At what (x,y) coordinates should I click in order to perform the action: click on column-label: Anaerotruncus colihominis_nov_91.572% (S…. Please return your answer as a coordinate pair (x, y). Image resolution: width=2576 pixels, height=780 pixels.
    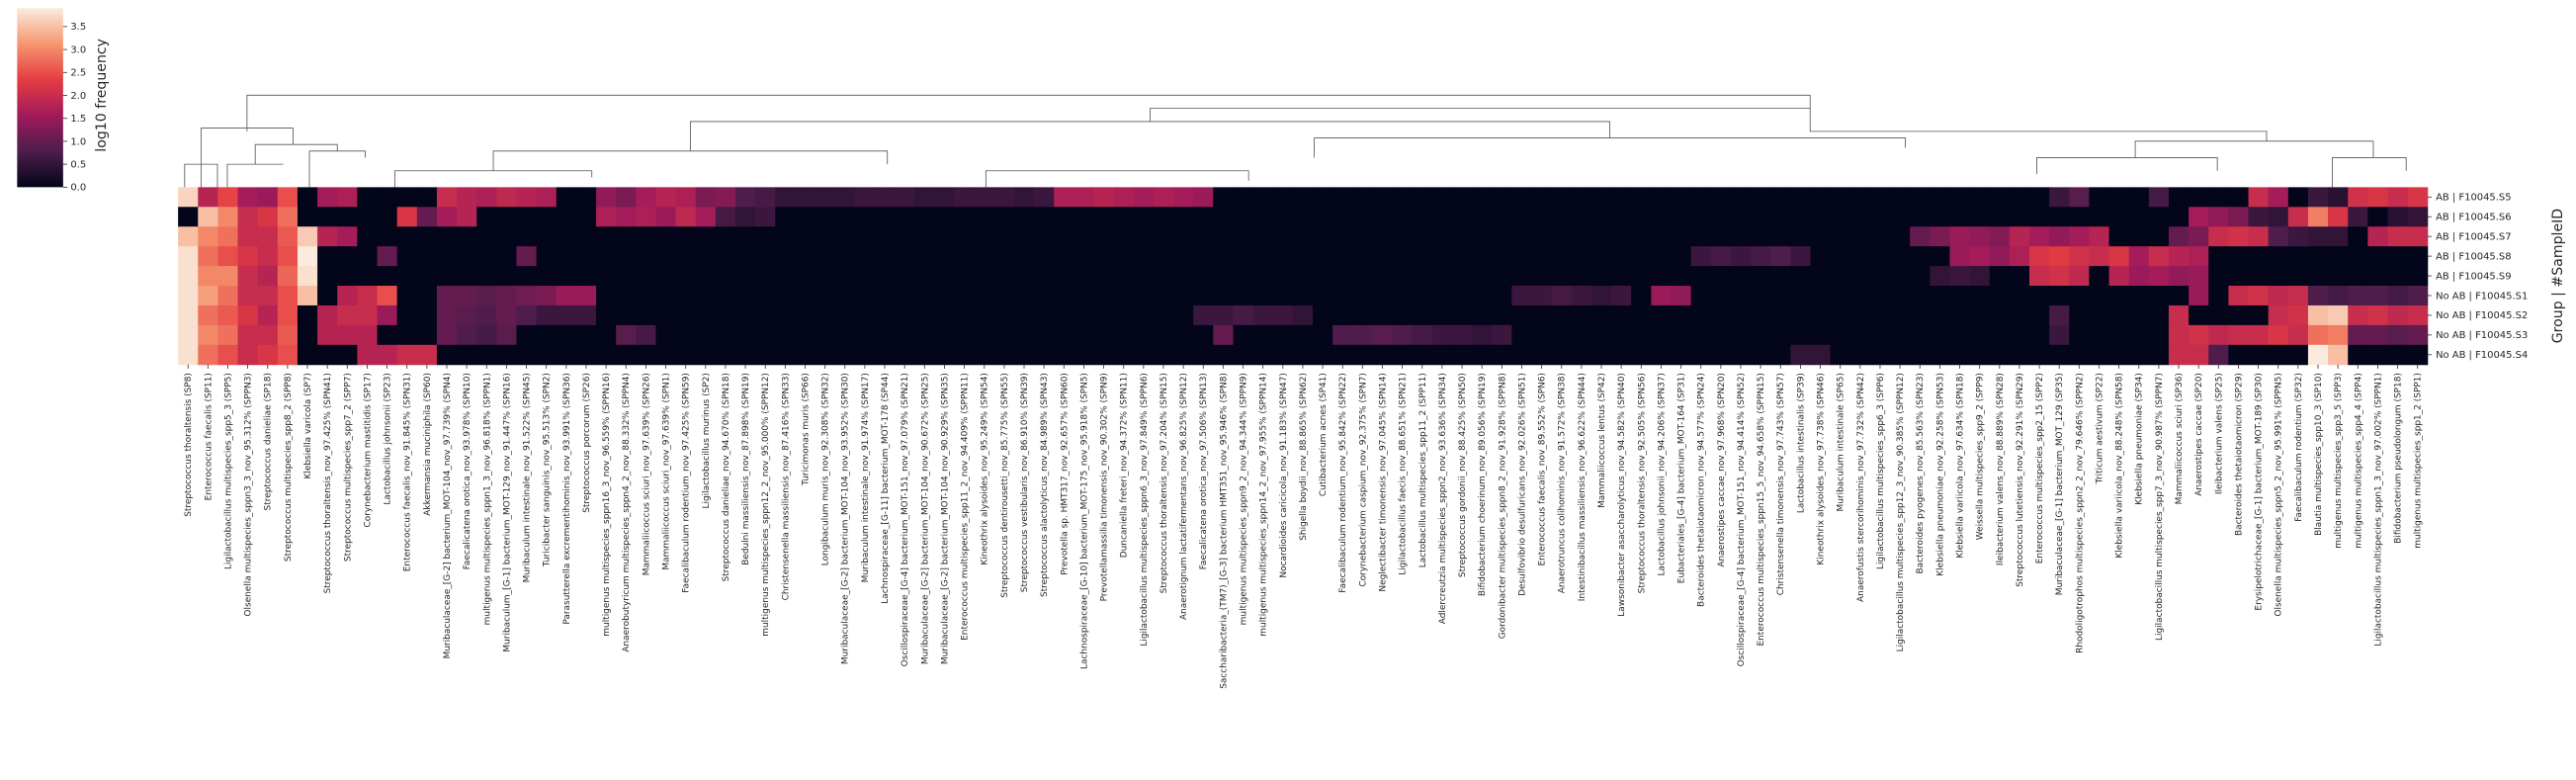
    Looking at the image, I should click on (1563, 483).